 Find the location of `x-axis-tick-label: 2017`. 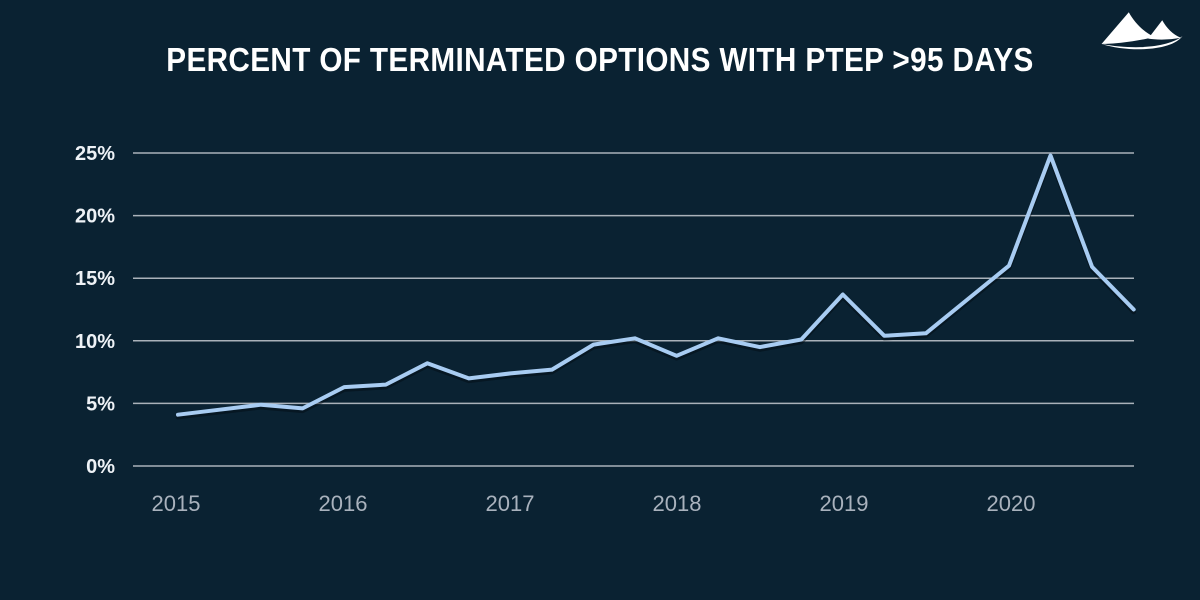

x-axis-tick-label: 2017 is located at coordinates (510, 503).